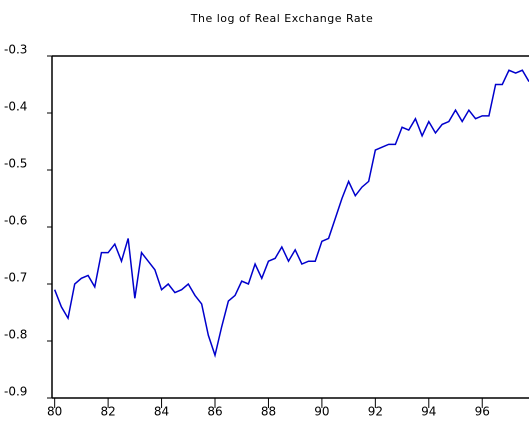 The image size is (529, 437). What do you see at coordinates (15, 392) in the screenshot?
I see `y-tick-label: -0.9` at bounding box center [15, 392].